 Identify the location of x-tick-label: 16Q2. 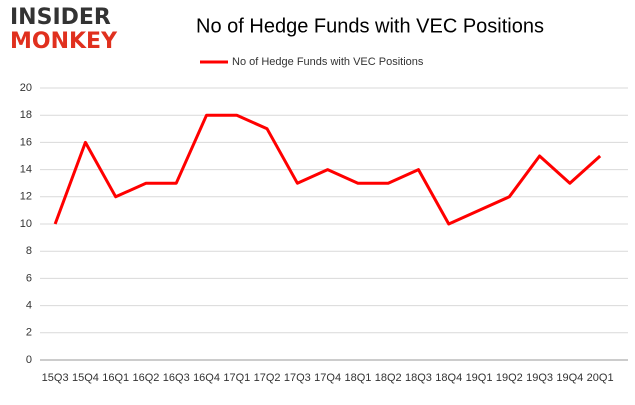
(146, 378).